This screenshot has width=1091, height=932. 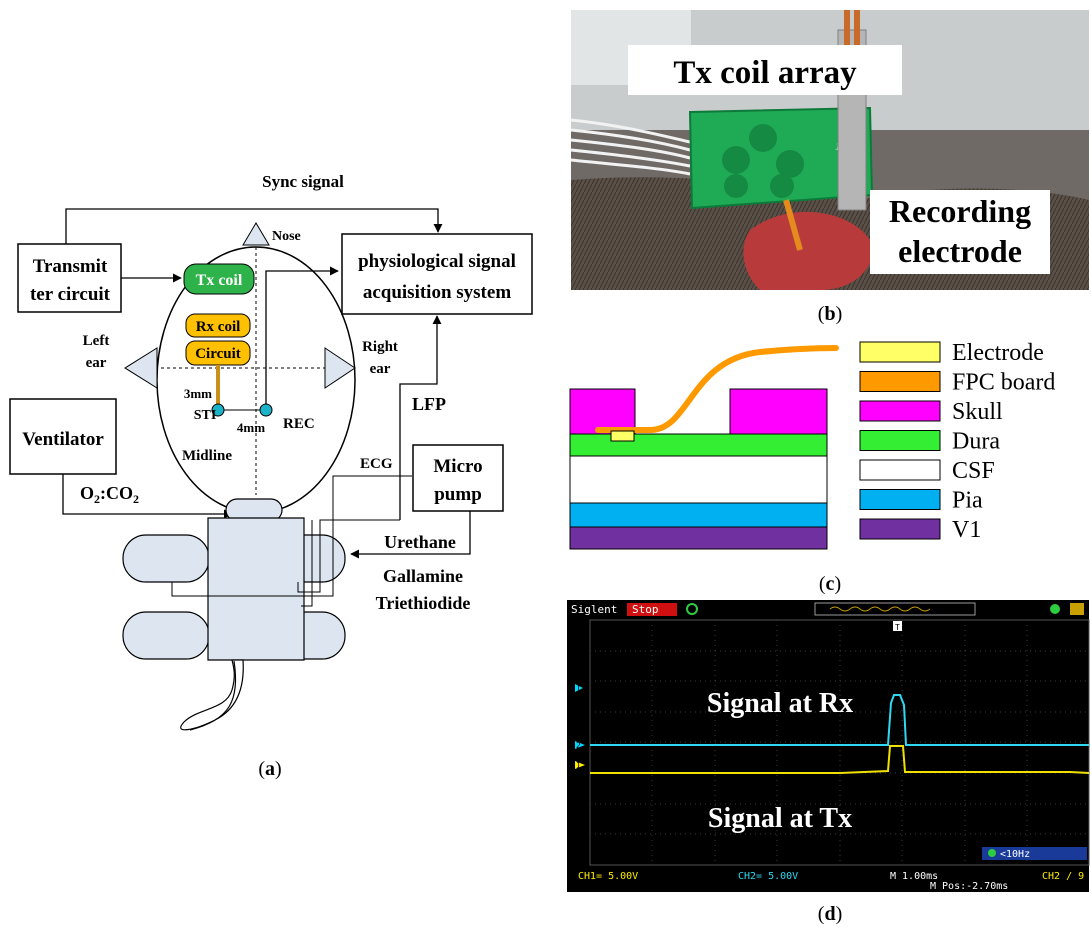 I want to click on caption-d: (d), so click(x=830, y=914).